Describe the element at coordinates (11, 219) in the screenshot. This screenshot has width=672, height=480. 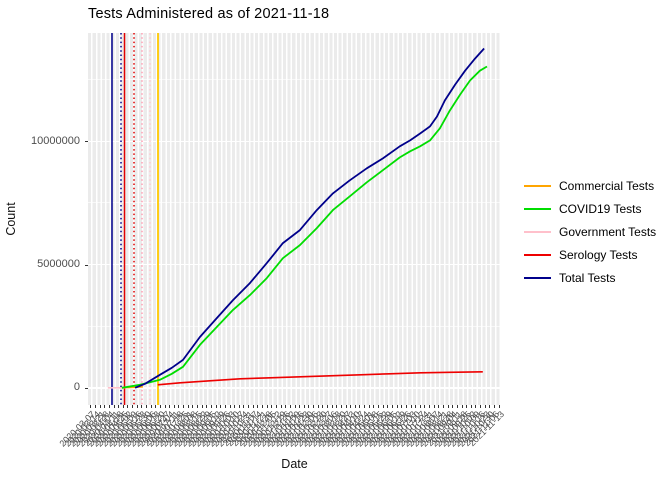
I see `y-axis-title: Count` at that location.